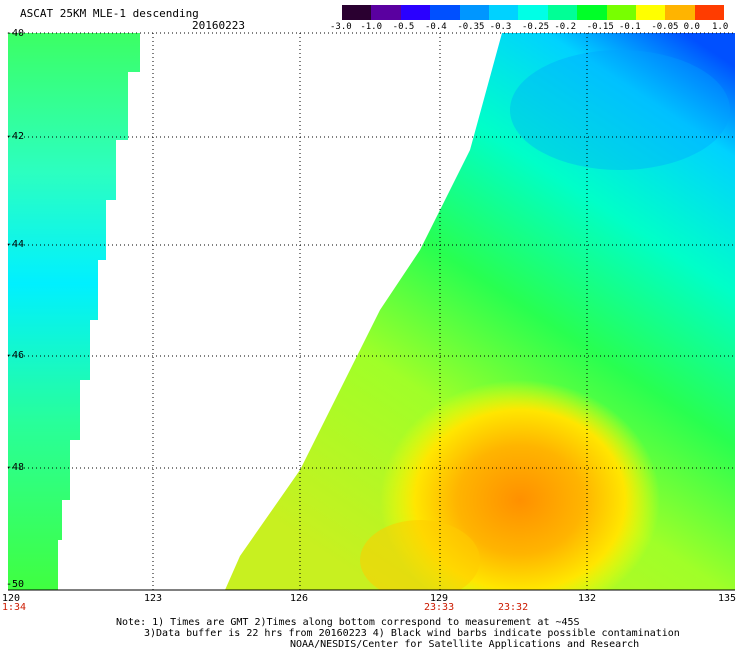 The image size is (740, 650). What do you see at coordinates (439, 598) in the screenshot?
I see `lon-label: 129` at bounding box center [439, 598].